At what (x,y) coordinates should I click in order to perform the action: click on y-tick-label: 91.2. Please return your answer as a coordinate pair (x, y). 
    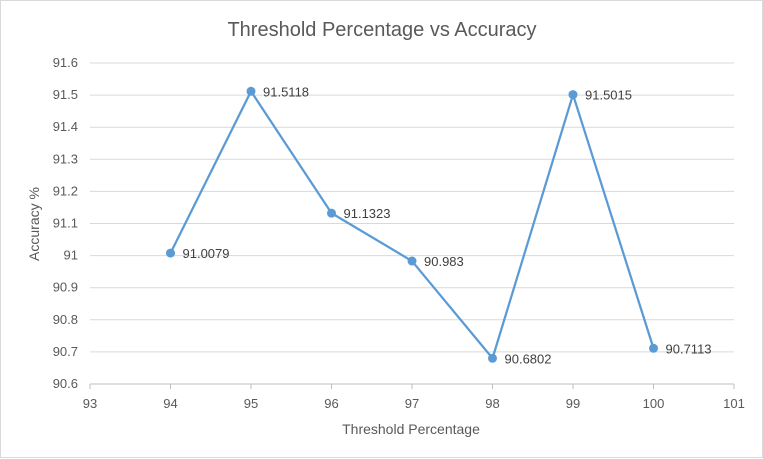
    Looking at the image, I should click on (65, 190).